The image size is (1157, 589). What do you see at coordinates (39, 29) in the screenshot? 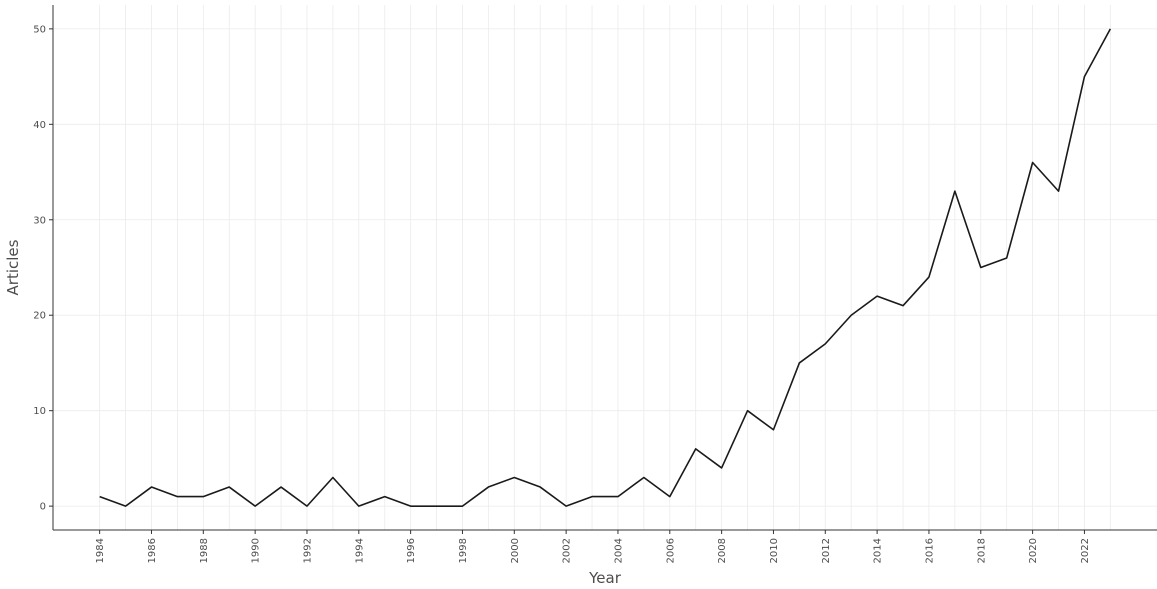
I see `y-tick-label: 50` at bounding box center [39, 29].